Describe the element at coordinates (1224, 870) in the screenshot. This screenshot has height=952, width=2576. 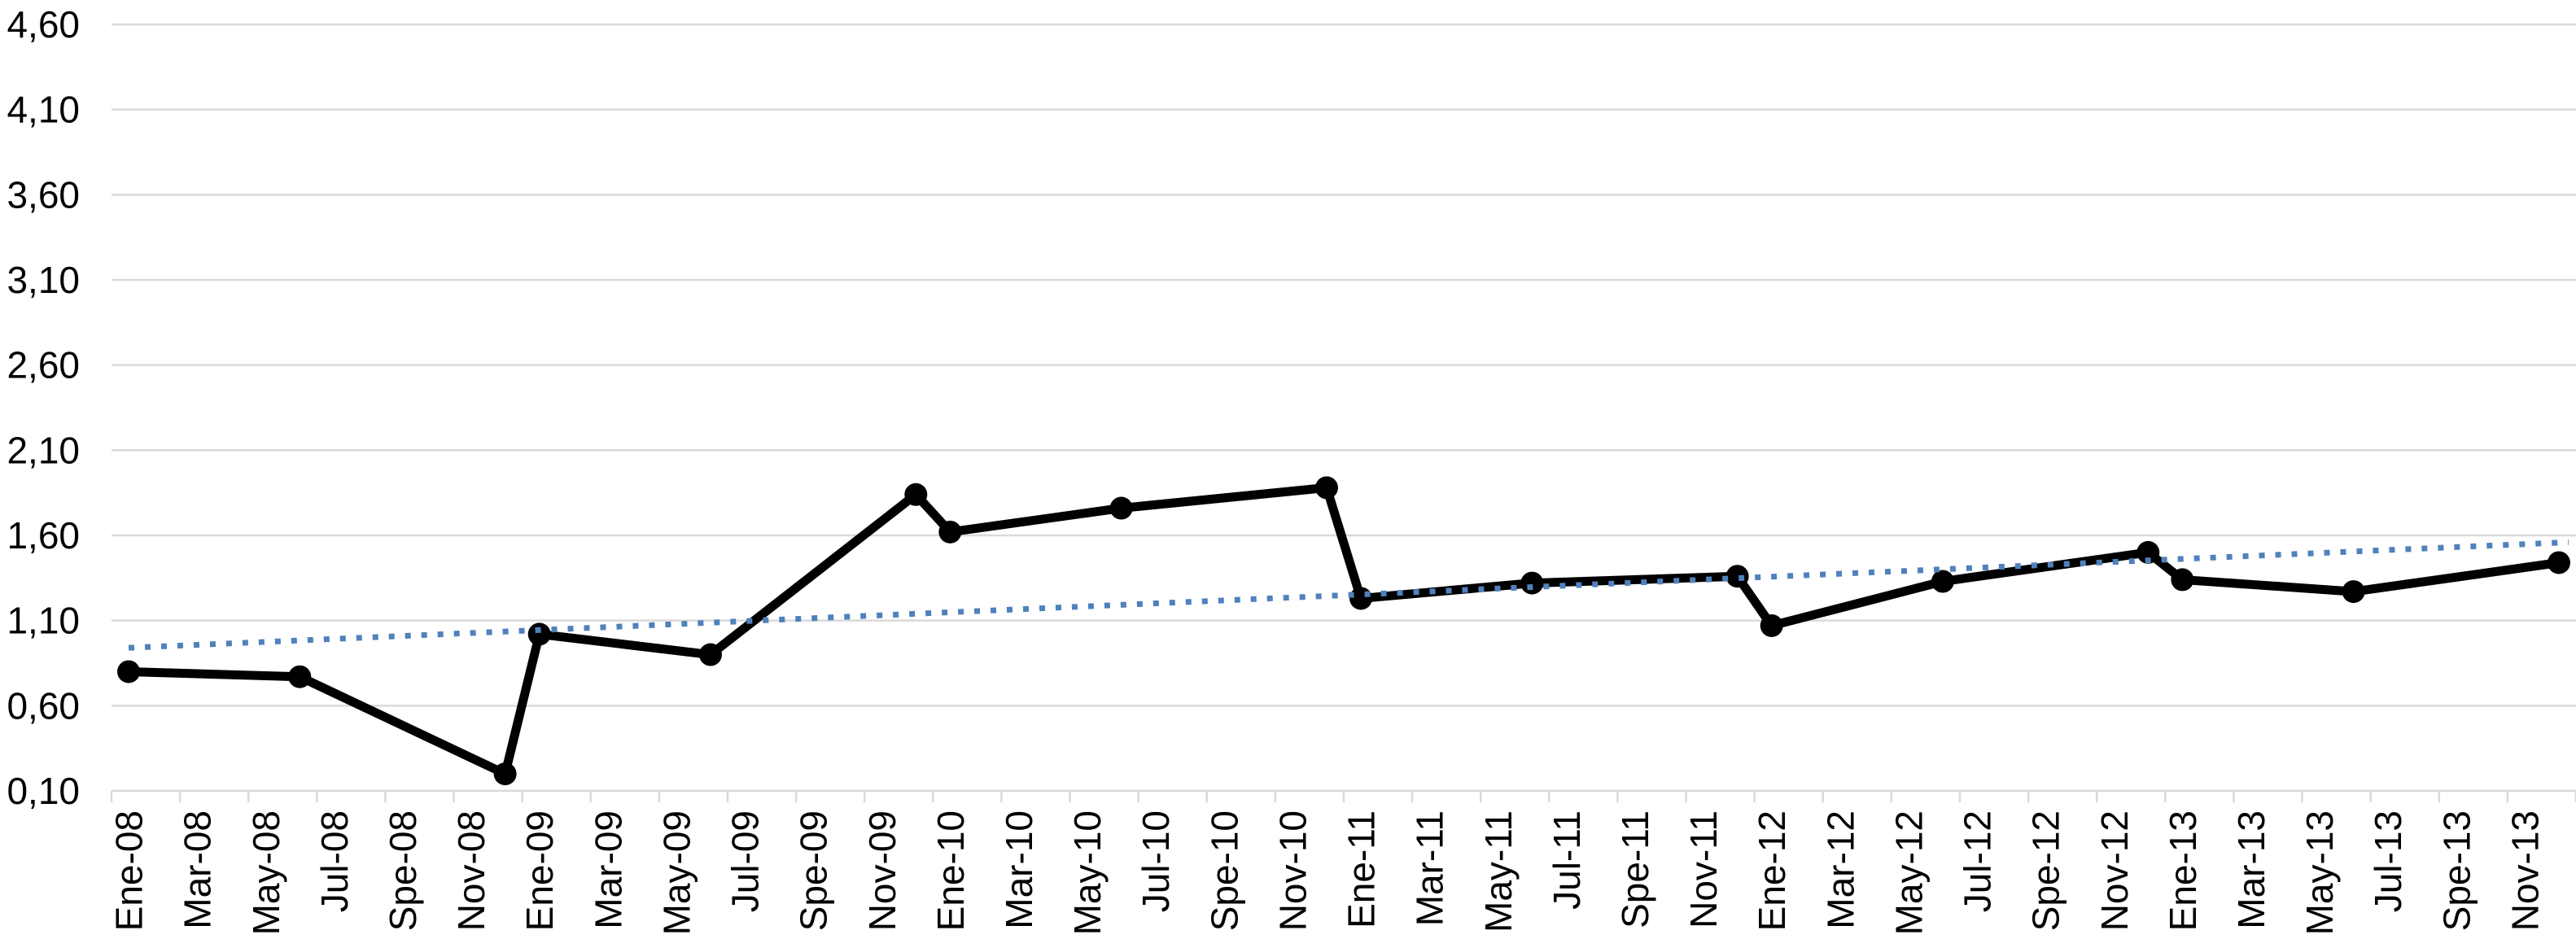
I see `x-axis-tick-label: Spe-10` at that location.